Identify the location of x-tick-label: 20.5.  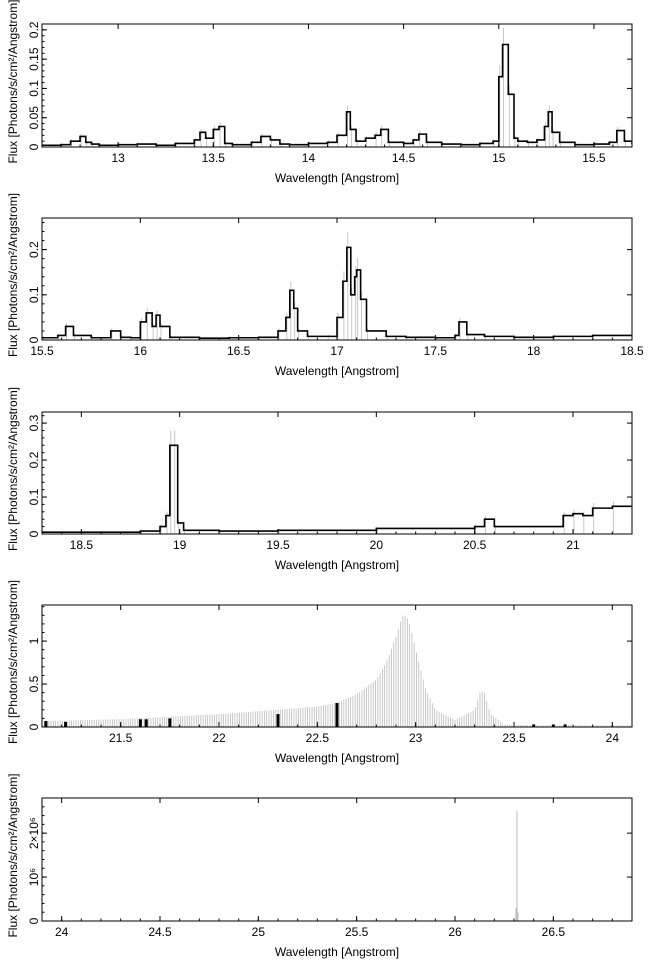
(475, 545).